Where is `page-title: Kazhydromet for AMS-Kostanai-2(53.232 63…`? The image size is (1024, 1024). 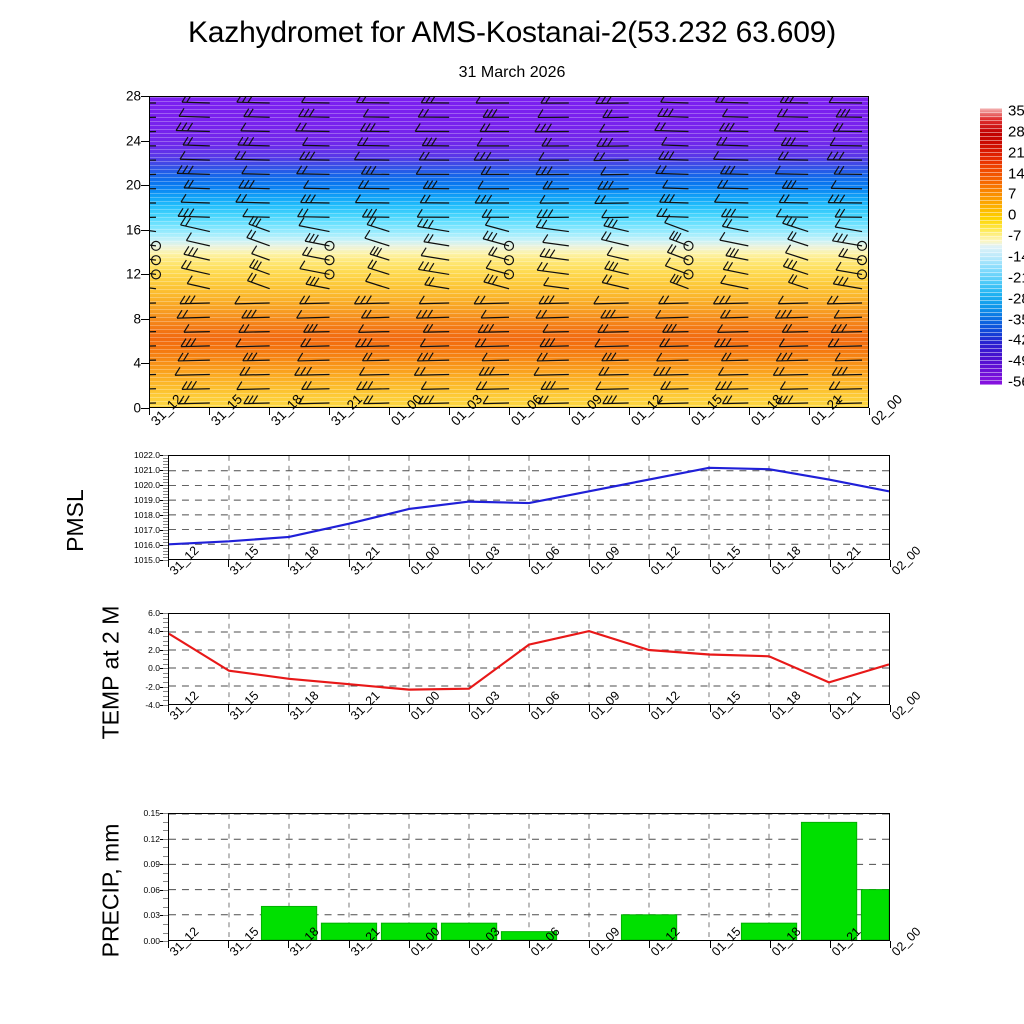
page-title: Kazhydromet for AMS-Kostanai-2(53.232 63… is located at coordinates (512, 32).